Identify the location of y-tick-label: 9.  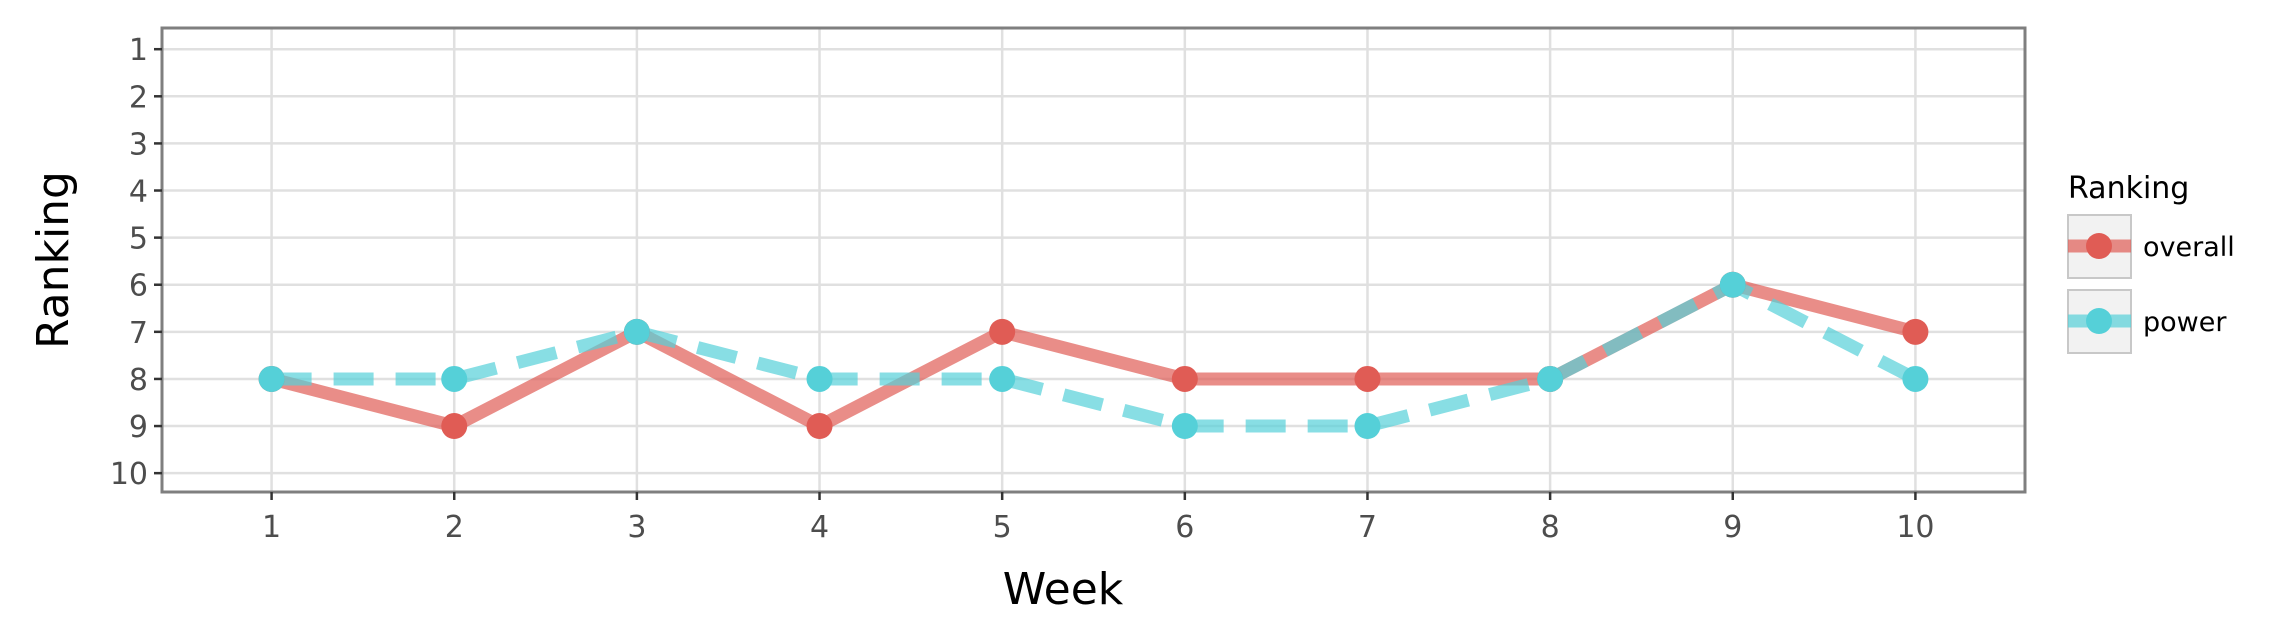
(138, 427).